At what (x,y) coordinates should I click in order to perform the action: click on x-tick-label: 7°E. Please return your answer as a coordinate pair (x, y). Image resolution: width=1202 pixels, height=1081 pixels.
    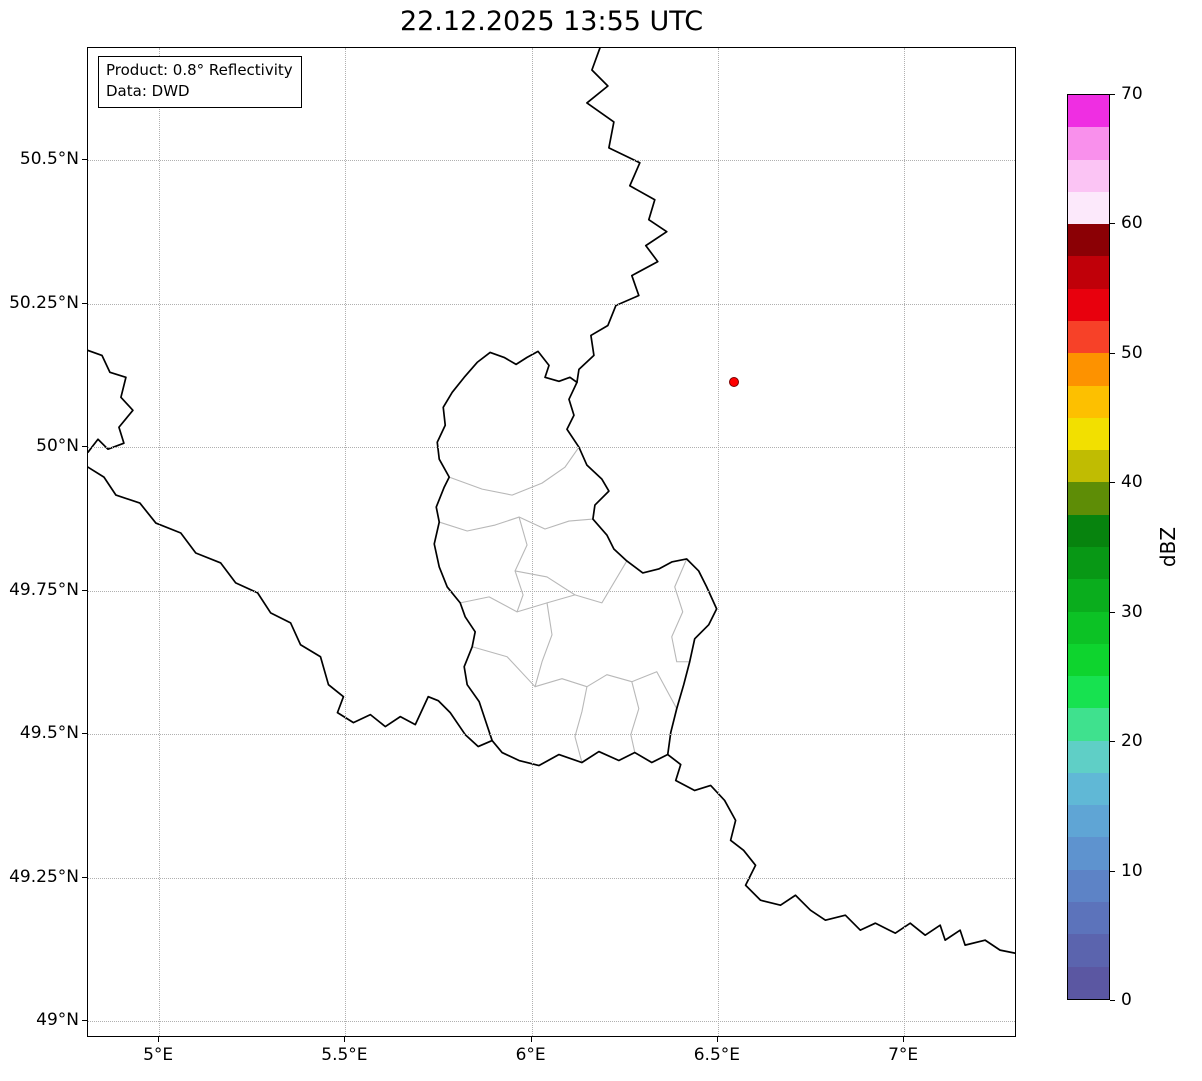
    Looking at the image, I should click on (903, 1055).